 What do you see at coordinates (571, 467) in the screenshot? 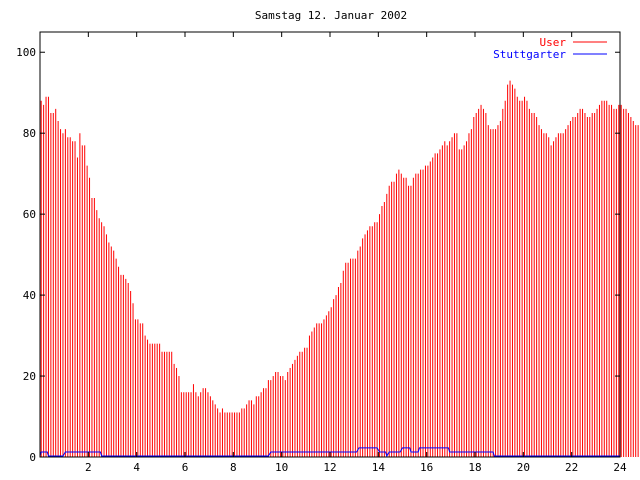
I see `x-tick-label: 22` at bounding box center [571, 467].